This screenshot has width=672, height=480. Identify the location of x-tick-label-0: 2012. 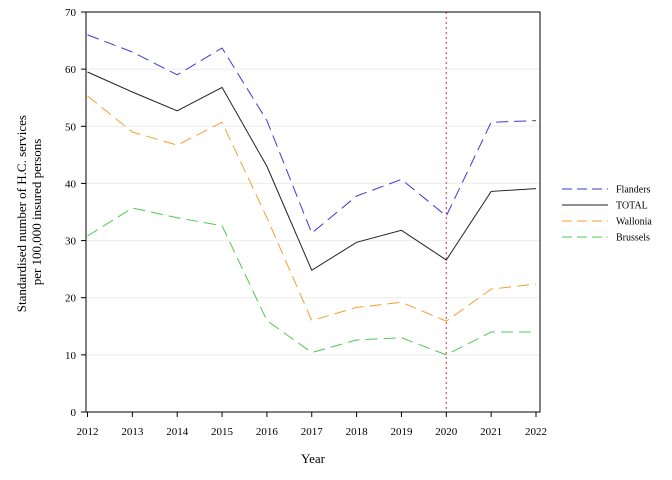
(88, 432).